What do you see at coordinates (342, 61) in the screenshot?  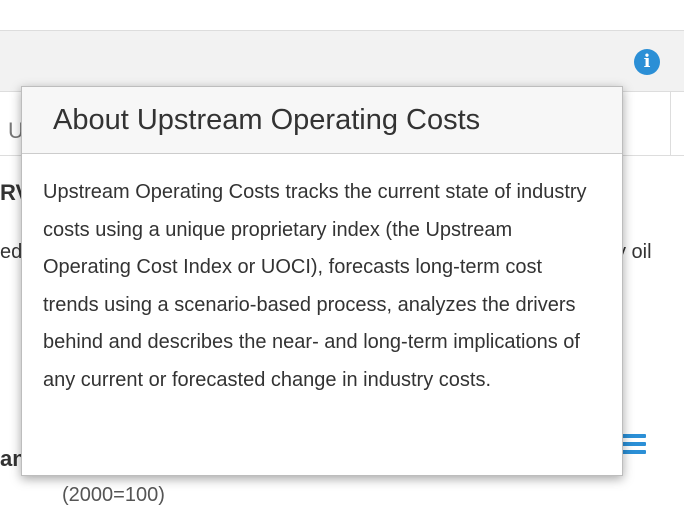 I see `top-bar` at bounding box center [342, 61].